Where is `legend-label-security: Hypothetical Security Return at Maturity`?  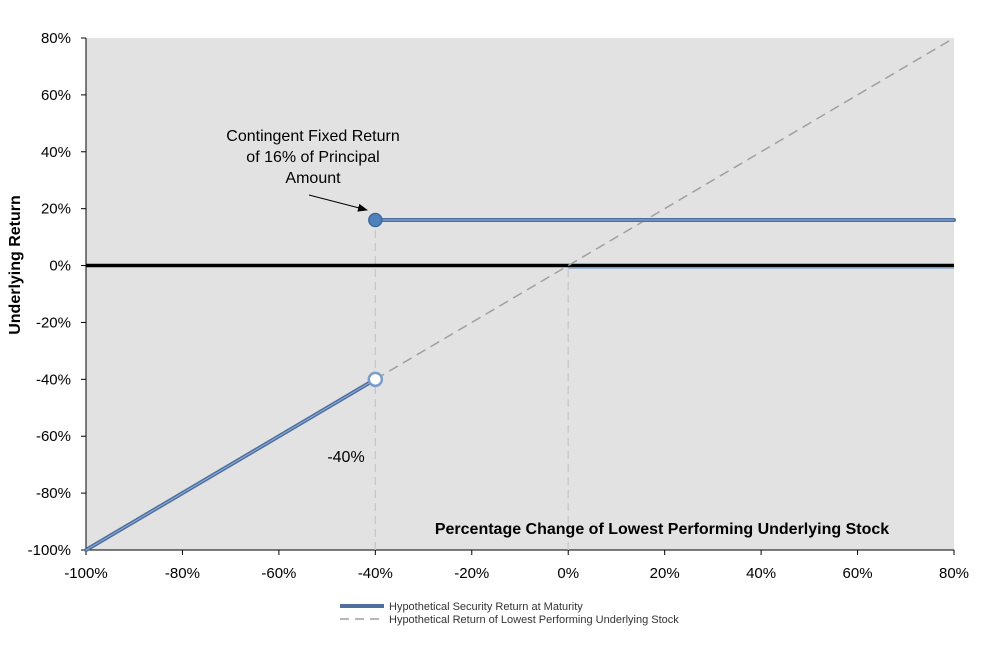
legend-label-security: Hypothetical Security Return at Maturity is located at coordinates (486, 607).